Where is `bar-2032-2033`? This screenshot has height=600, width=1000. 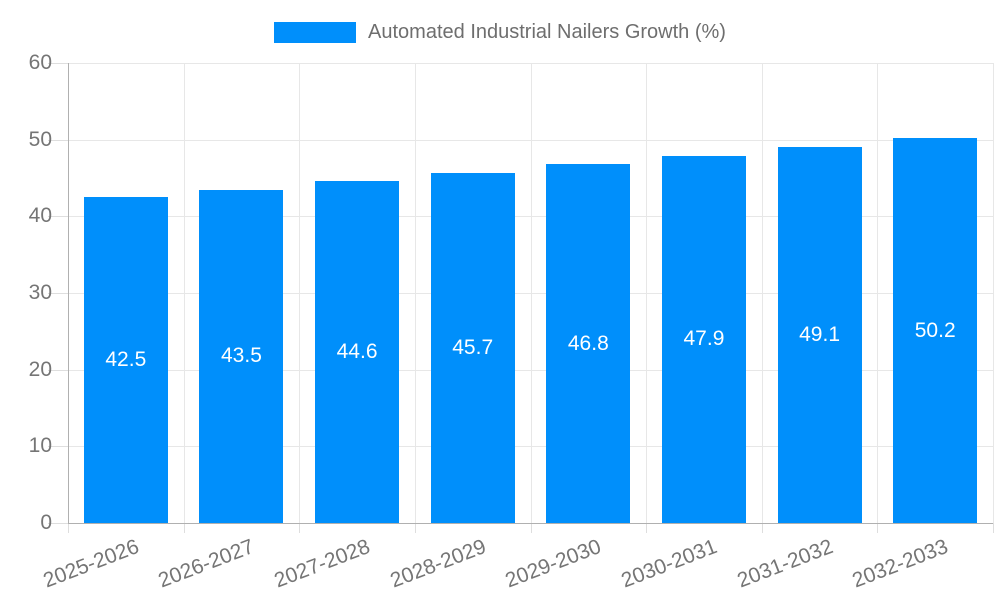 bar-2032-2033 is located at coordinates (935, 330).